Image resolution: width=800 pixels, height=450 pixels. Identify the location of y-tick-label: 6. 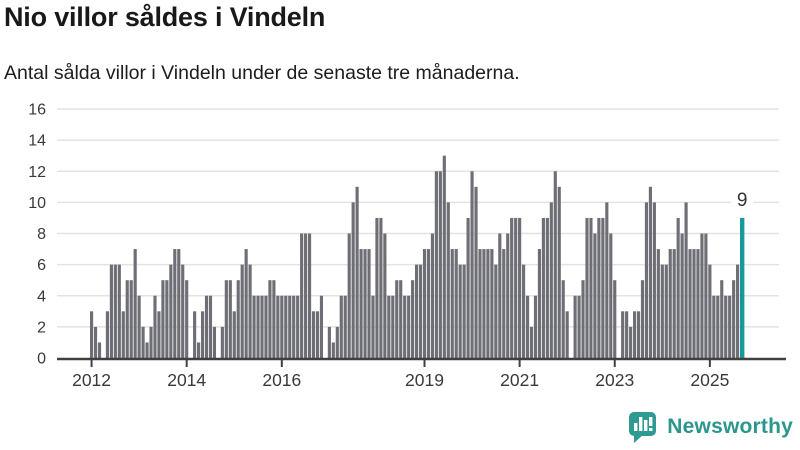
(41, 265).